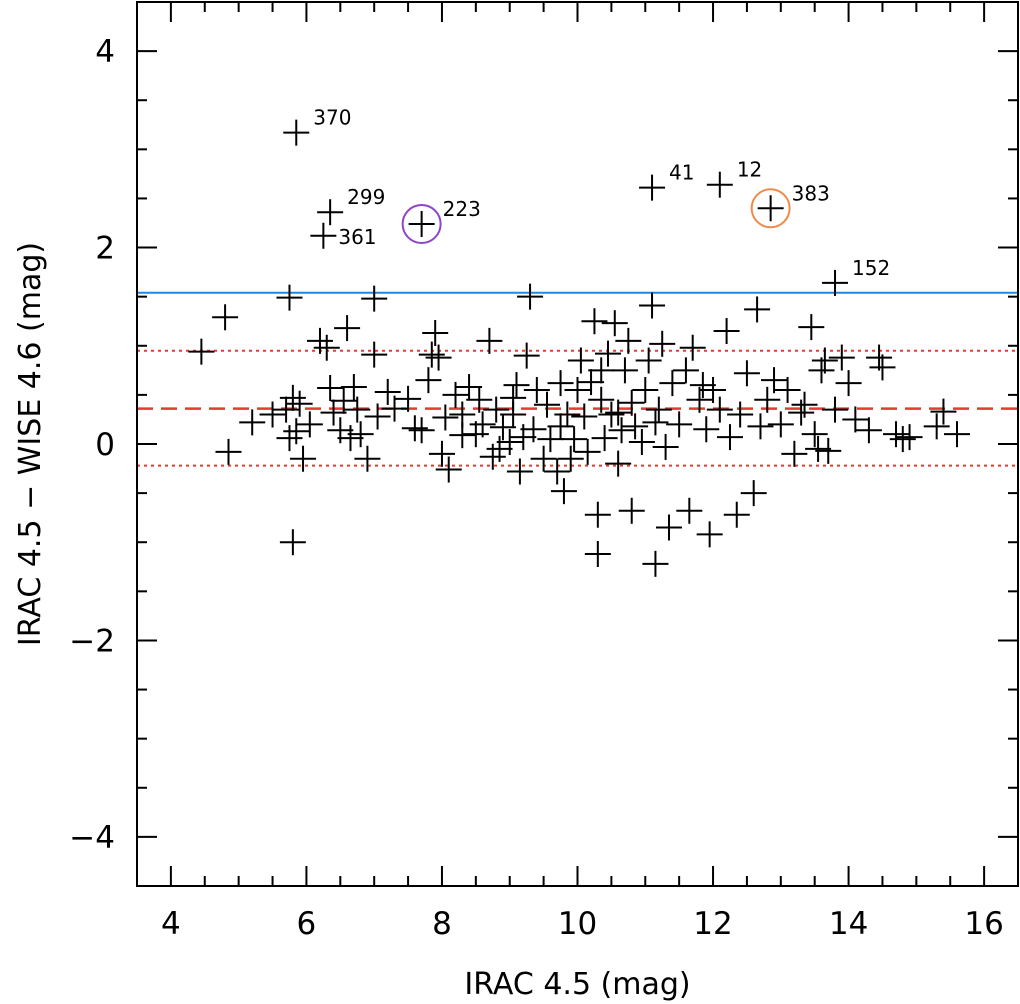 The image size is (1020, 1004). I want to click on y-tick-label: −4, so click(92, 838).